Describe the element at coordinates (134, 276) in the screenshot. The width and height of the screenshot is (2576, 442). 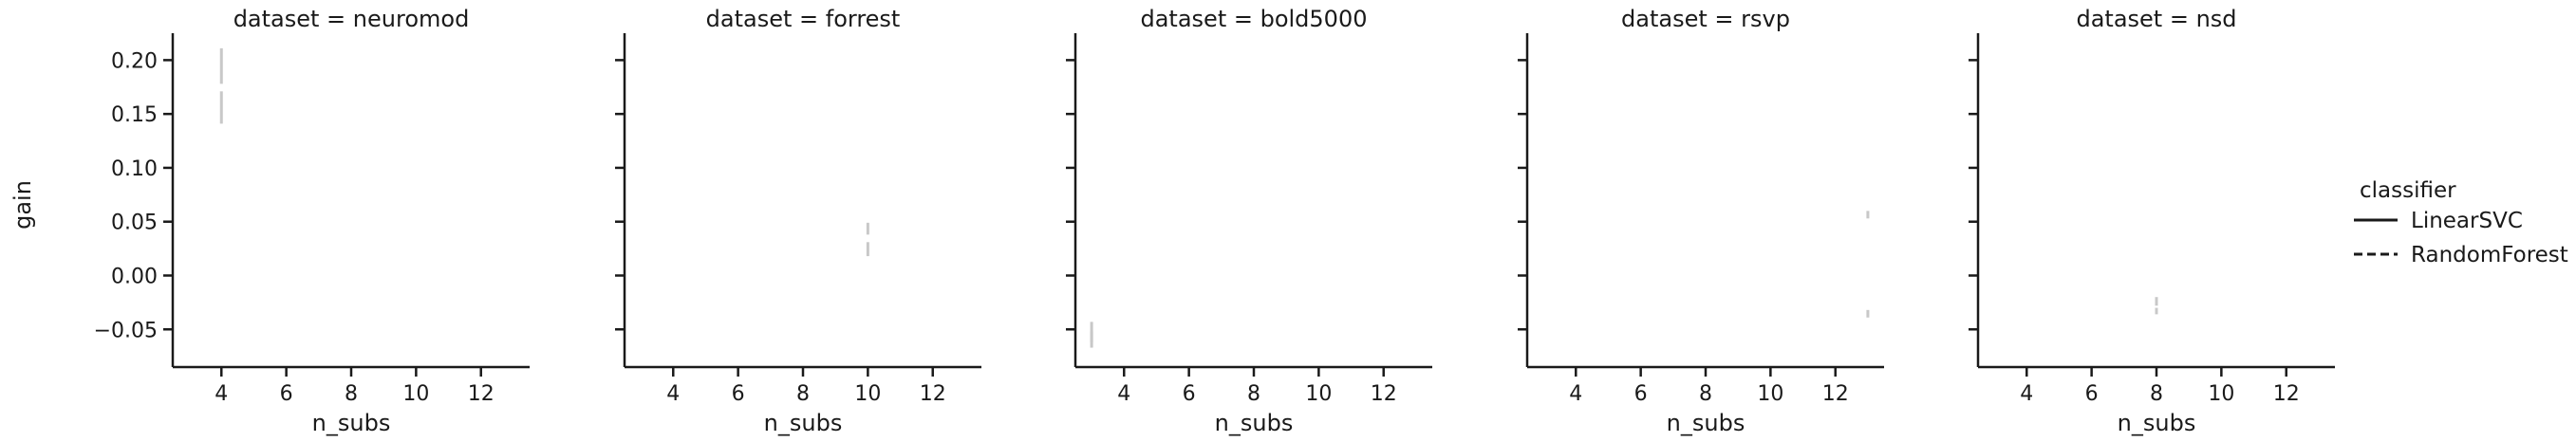
I see `y-tick-label: 0.00` at that location.